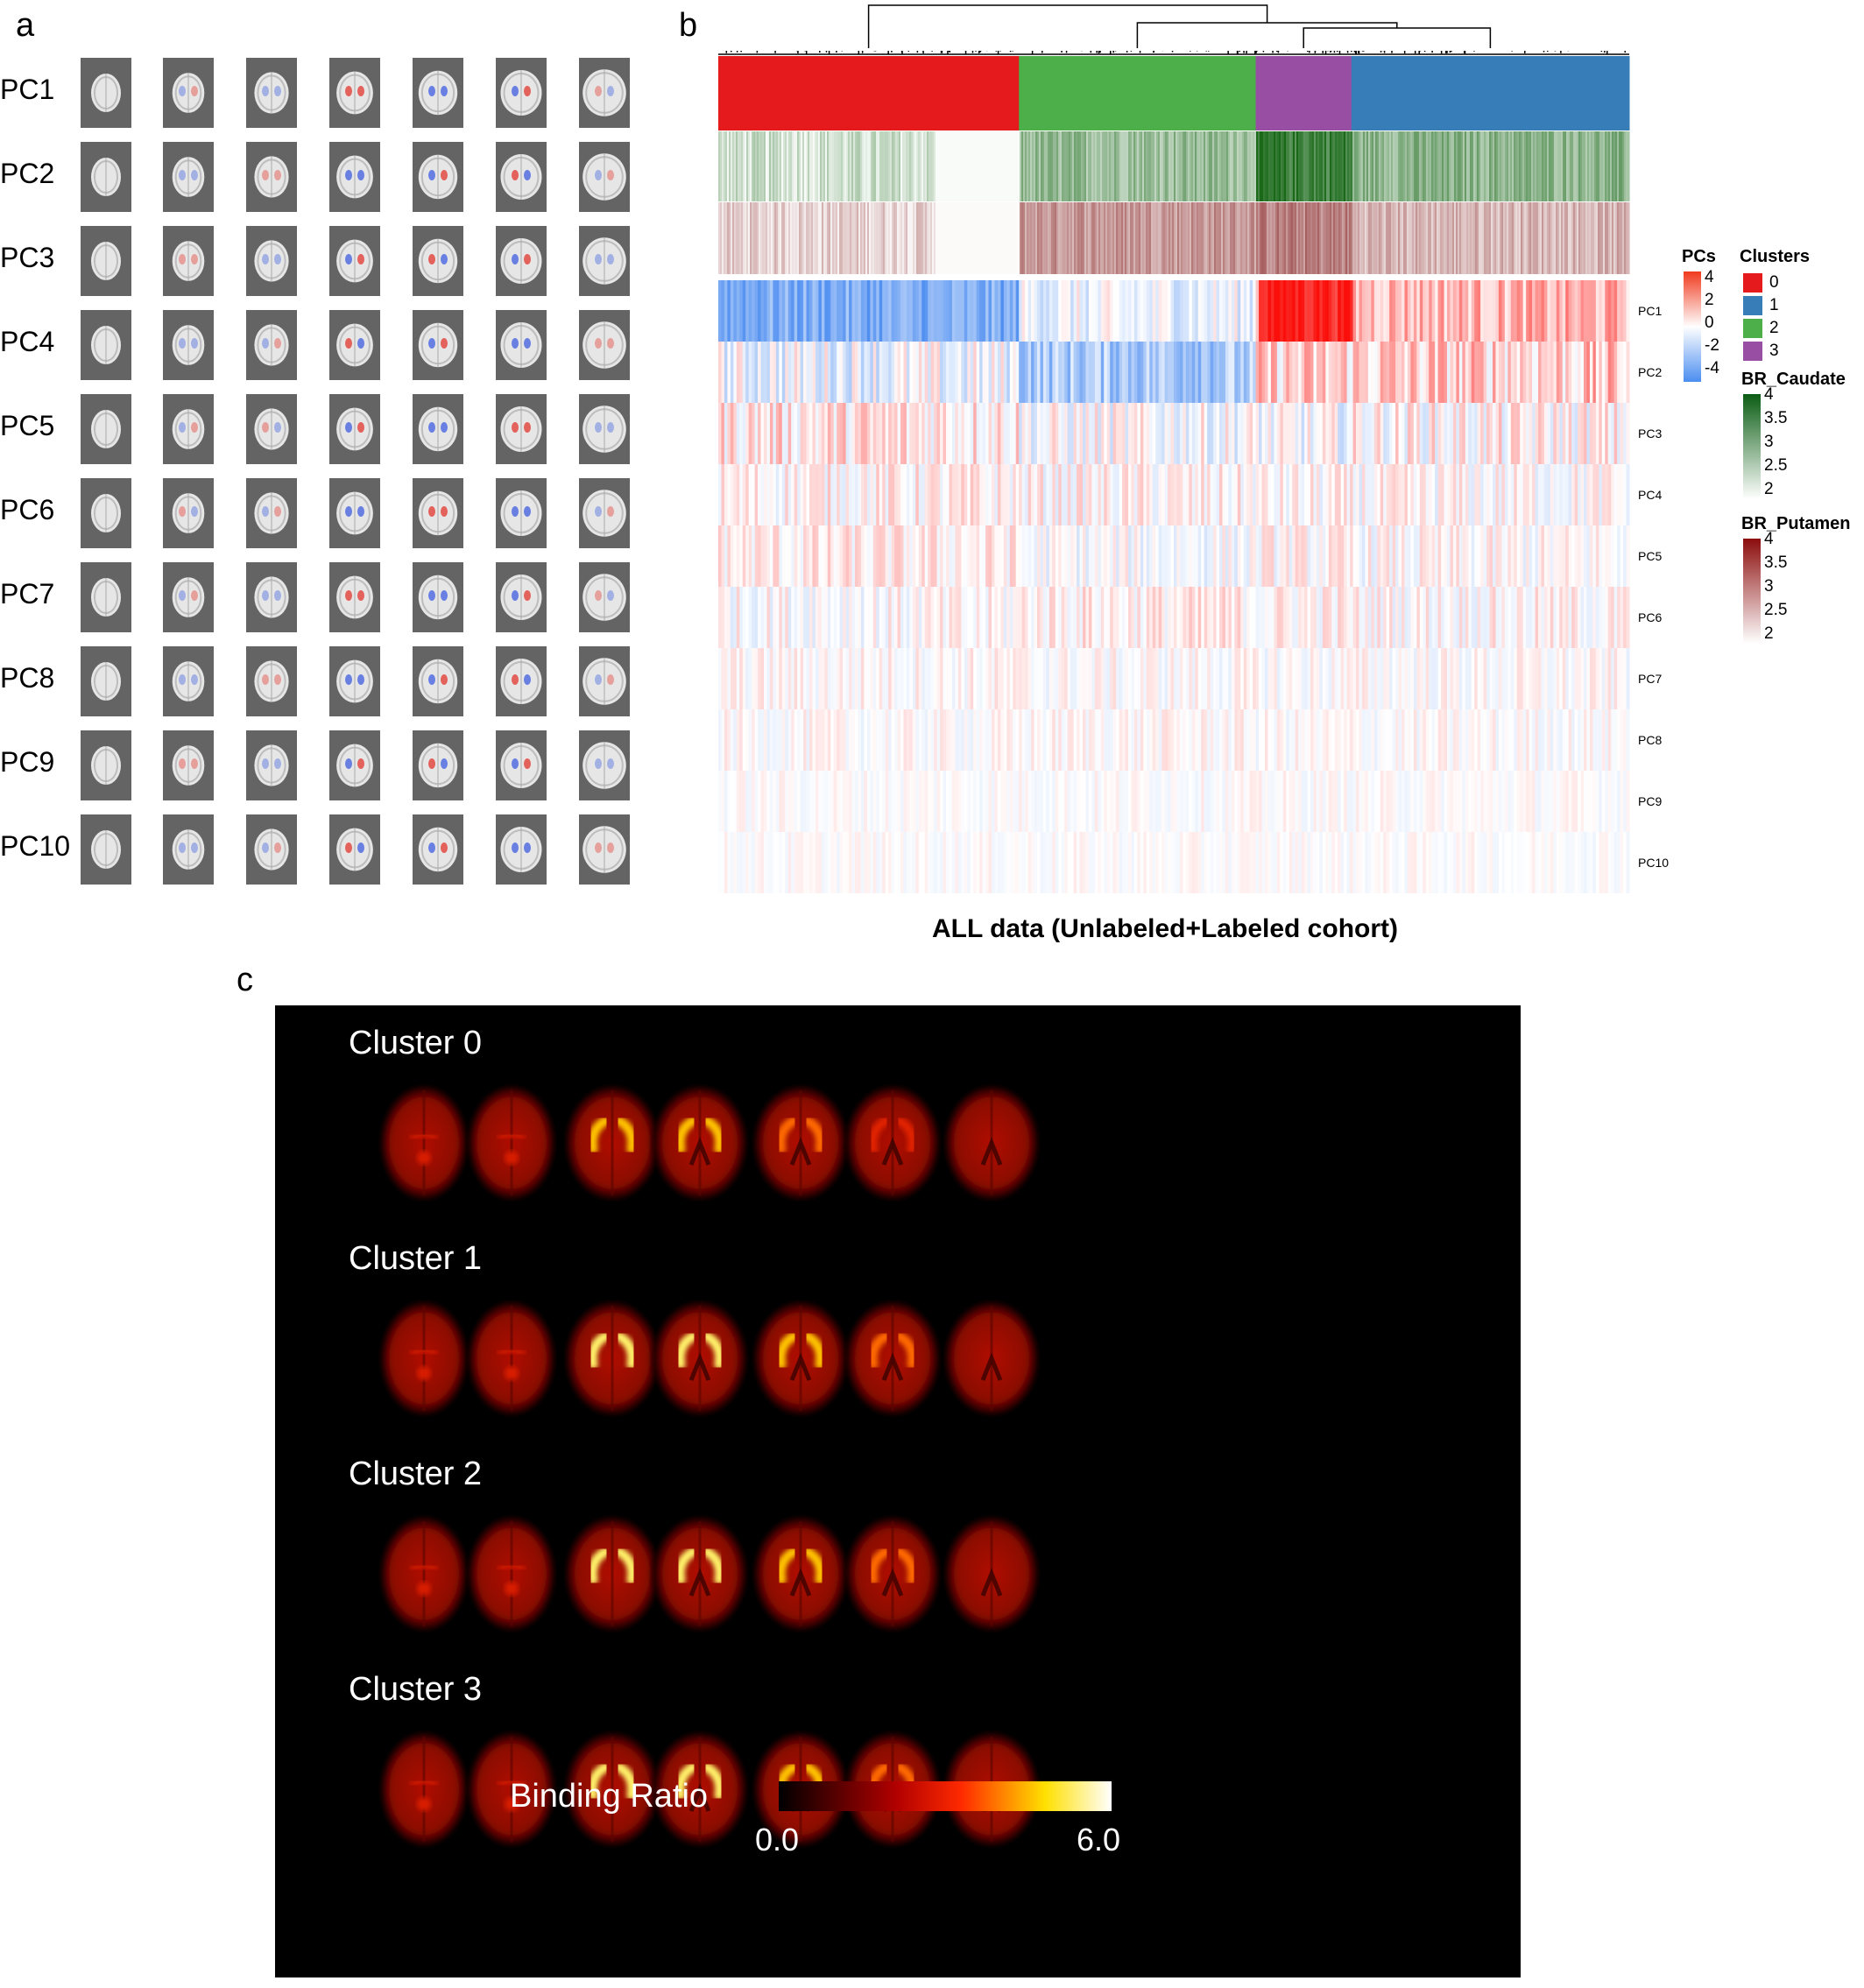 The width and height of the screenshot is (1864, 1988). Describe the element at coordinates (35, 846) in the screenshot. I see `pc-row-label: PC10` at that location.